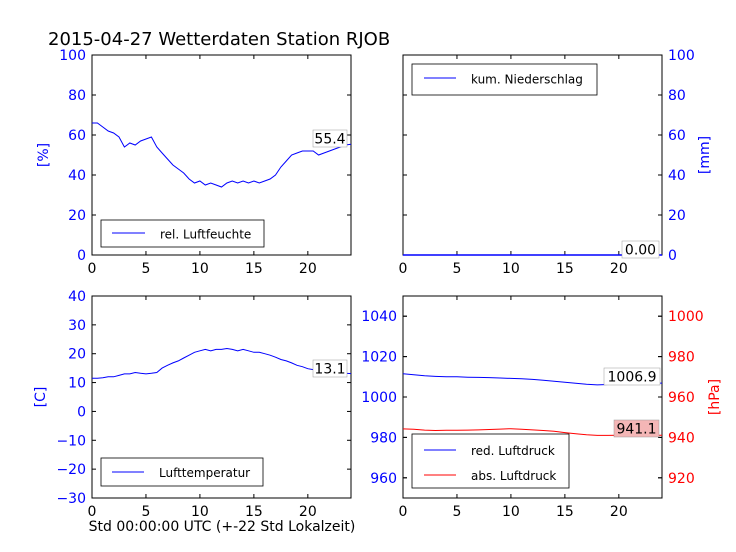 The height and width of the screenshot is (552, 736). I want to click on pressure-ytick-label: 1020, so click(379, 358).